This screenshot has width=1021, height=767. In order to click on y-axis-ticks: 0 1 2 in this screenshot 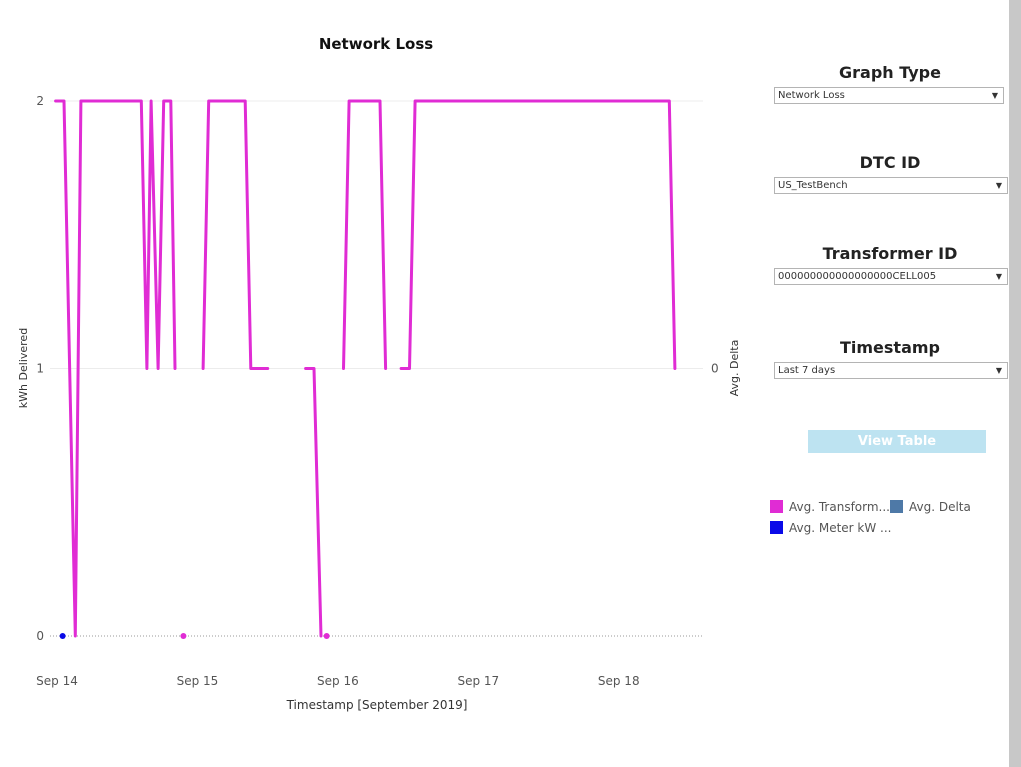, I will do `click(40, 368)`.